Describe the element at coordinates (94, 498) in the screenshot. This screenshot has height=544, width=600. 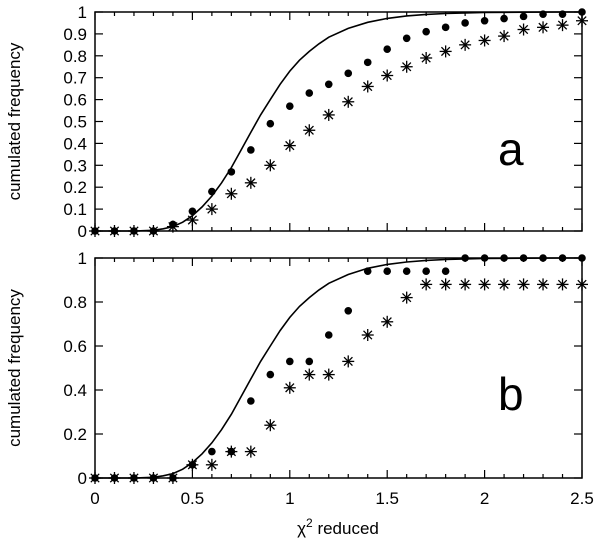
I see `x-tick-label: 0` at that location.